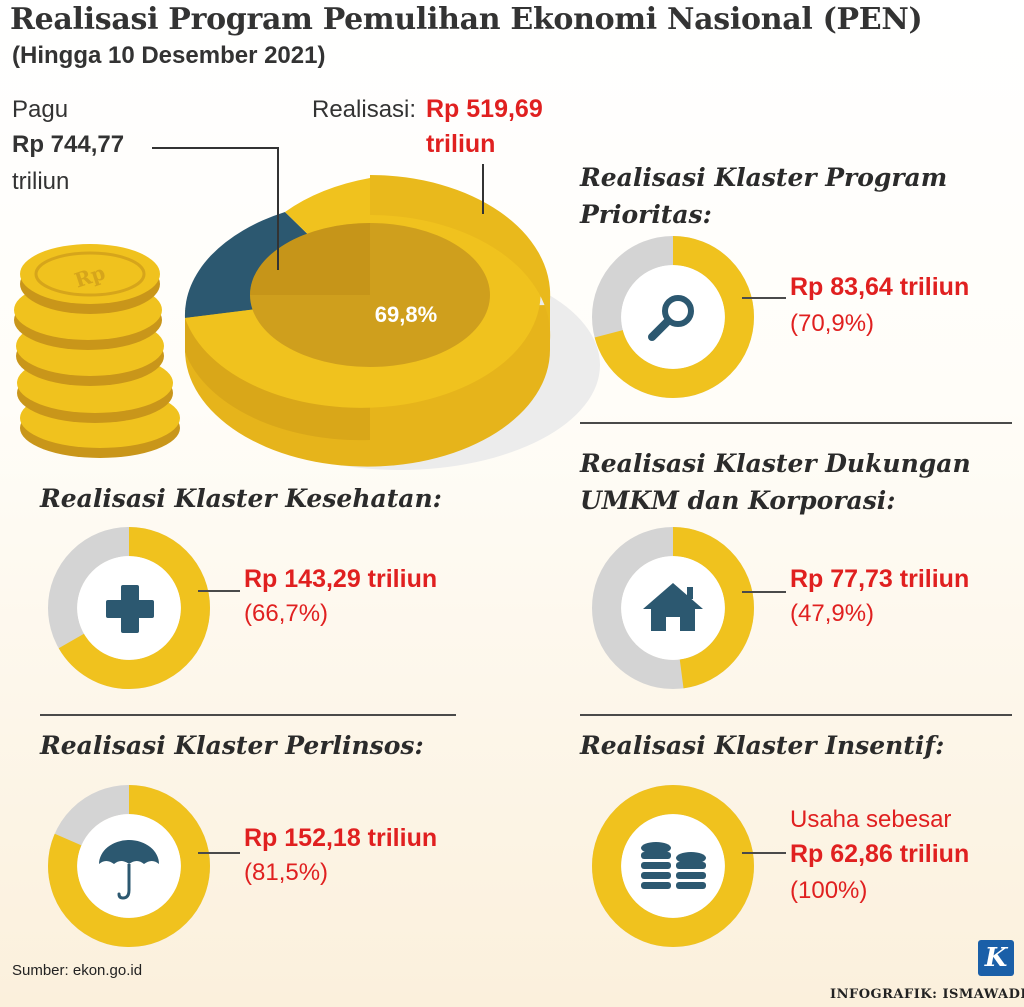  Describe the element at coordinates (241, 498) in the screenshot. I see `kesehatan-title: Realisasi Klaster Kesehatan:` at that location.